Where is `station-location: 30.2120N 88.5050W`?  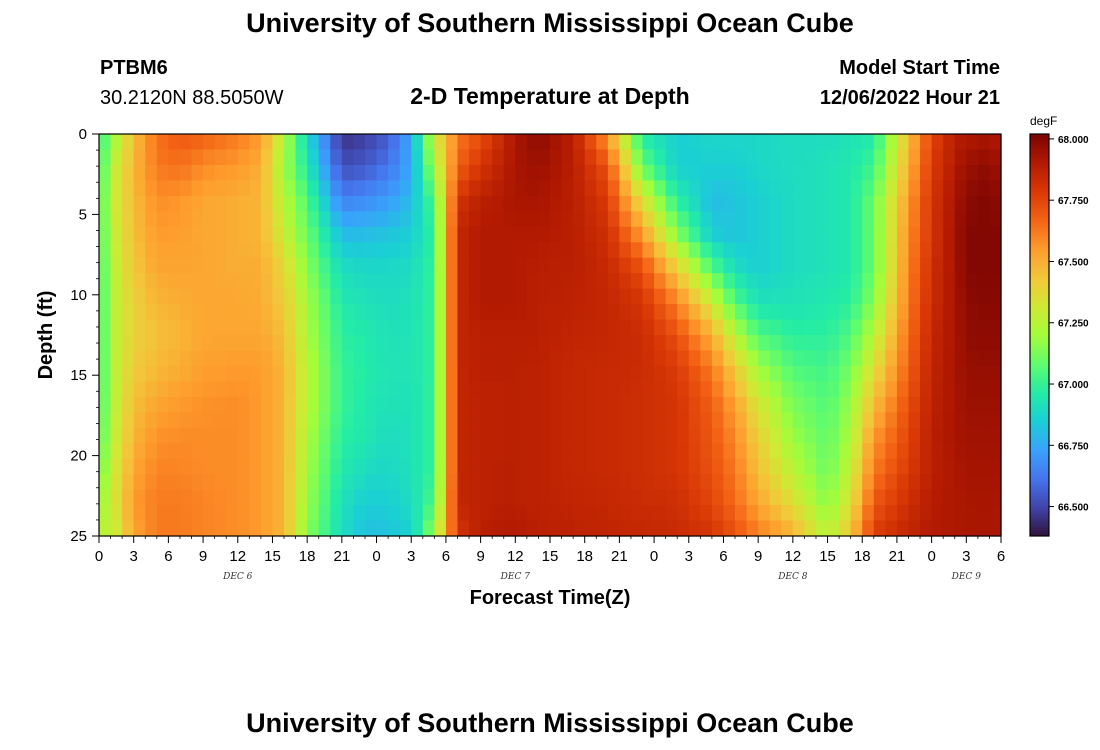 station-location: 30.2120N 88.5050W is located at coordinates (192, 98).